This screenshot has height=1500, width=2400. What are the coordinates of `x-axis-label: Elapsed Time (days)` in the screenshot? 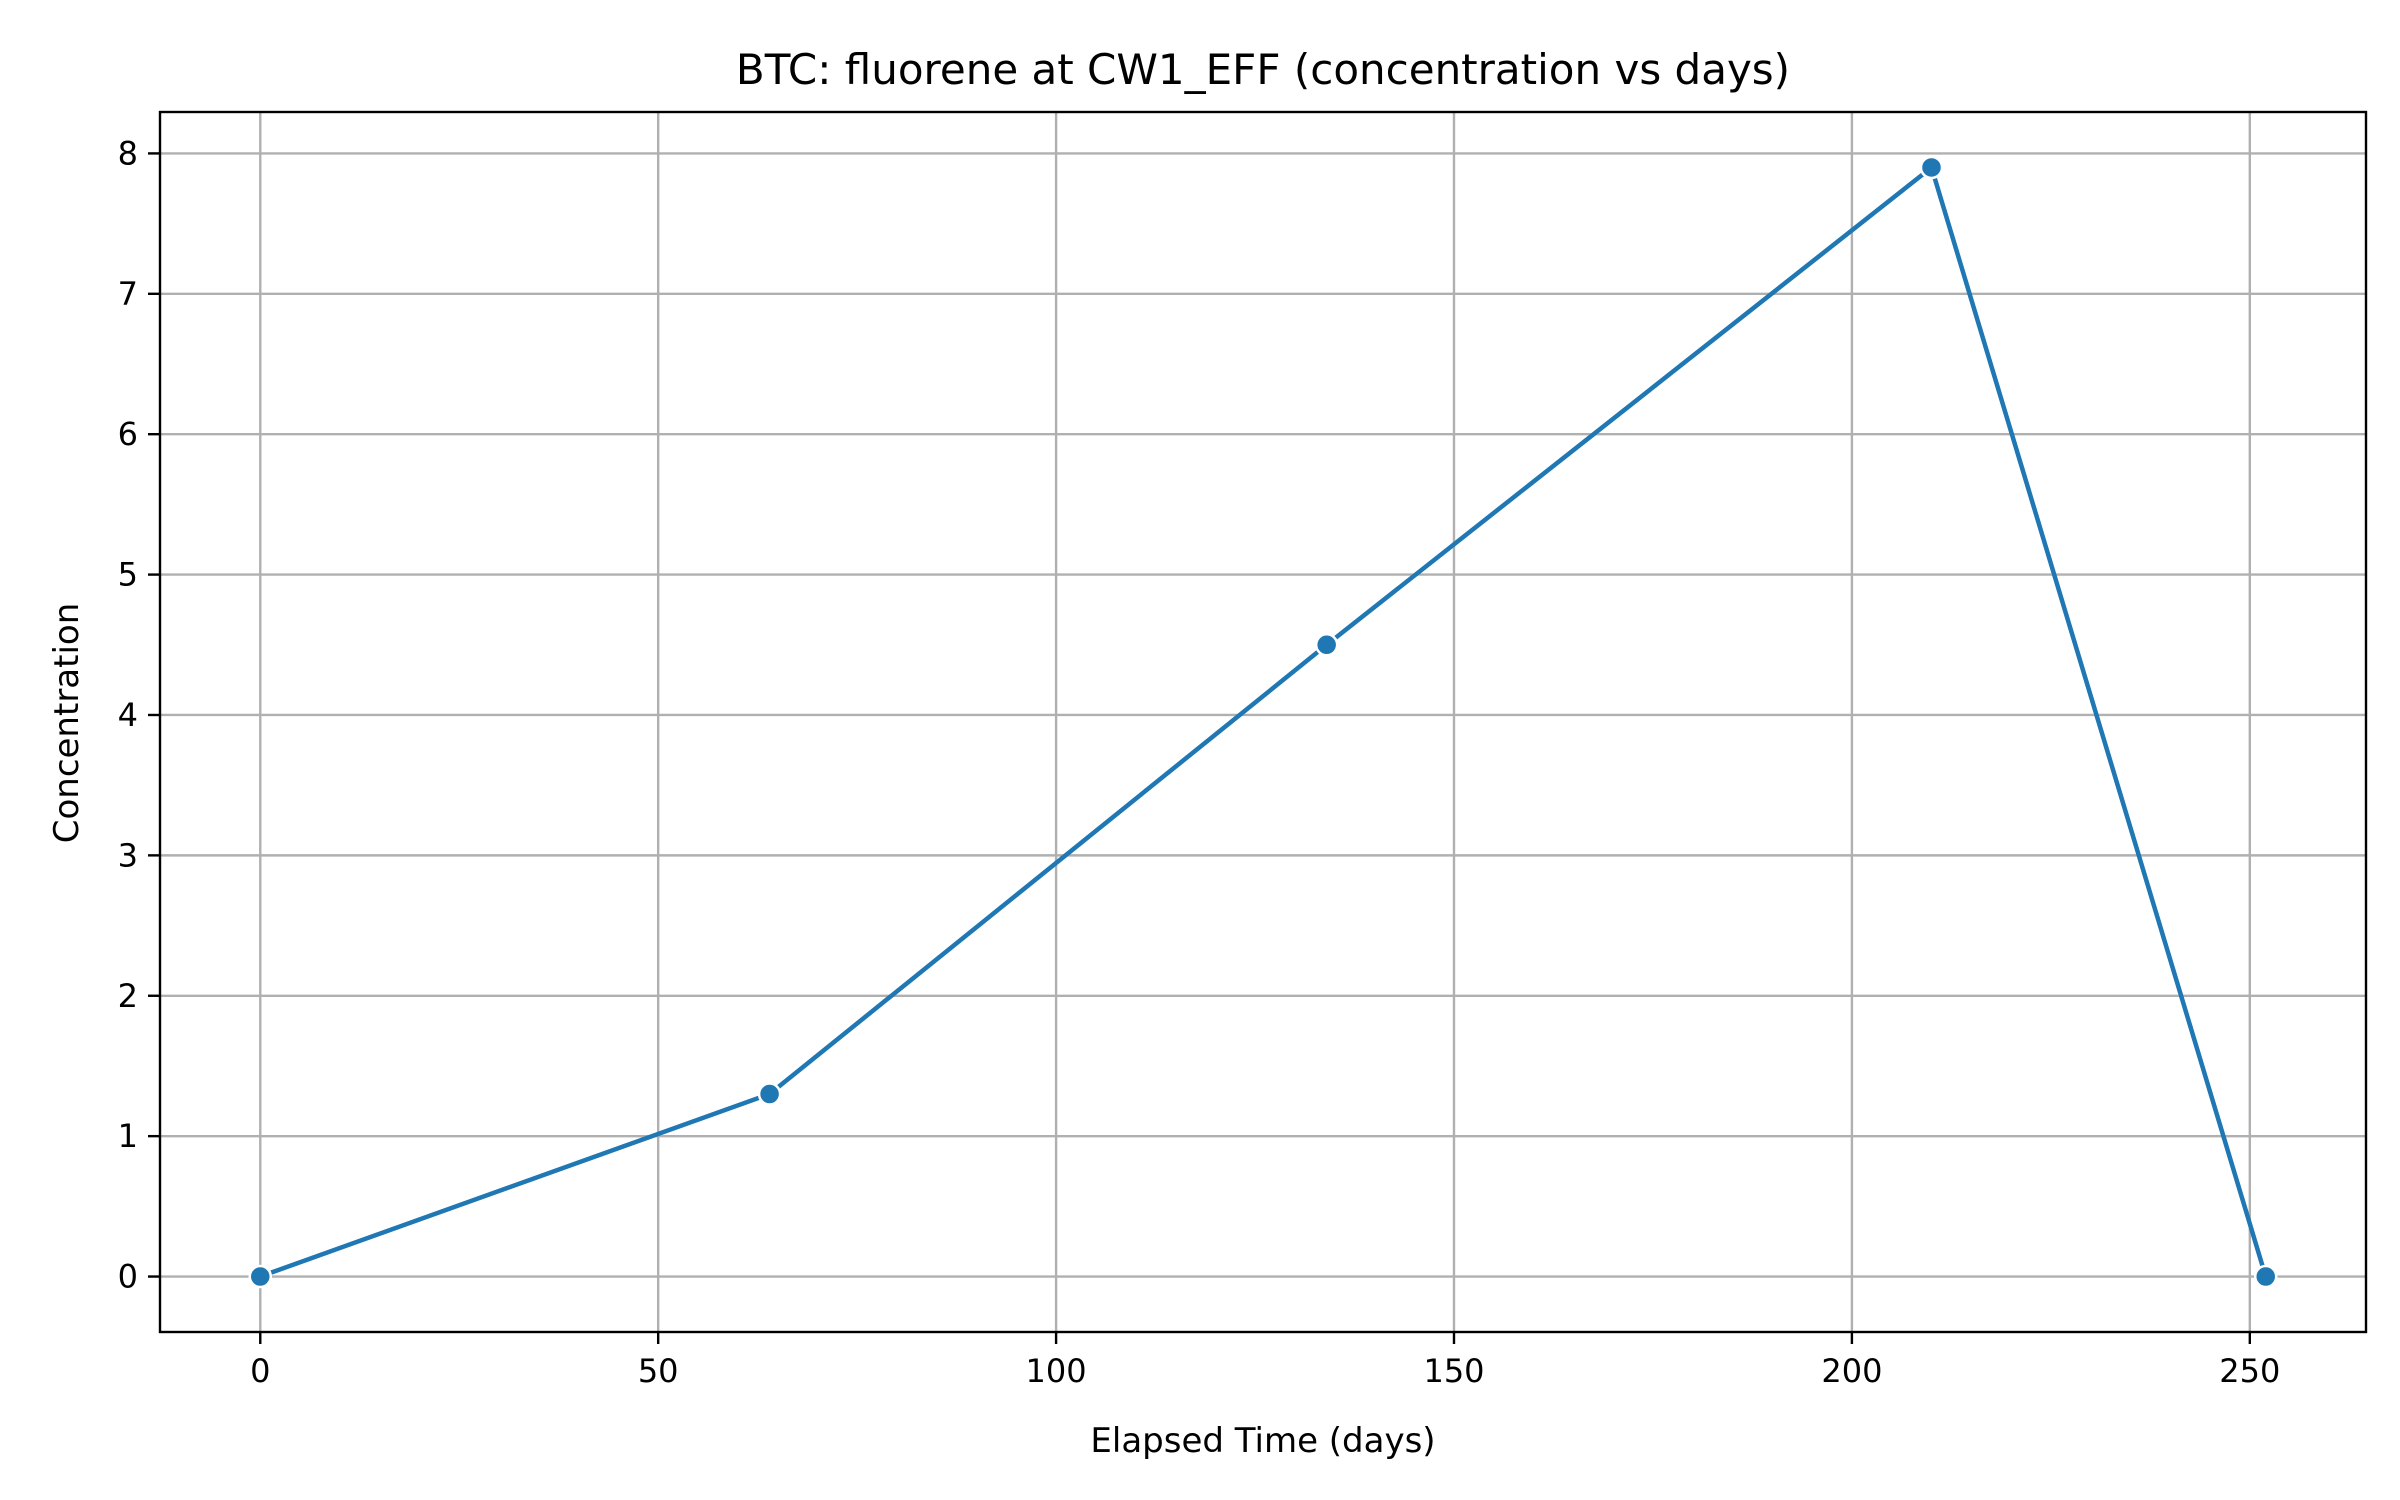 It's located at (1262, 1441).